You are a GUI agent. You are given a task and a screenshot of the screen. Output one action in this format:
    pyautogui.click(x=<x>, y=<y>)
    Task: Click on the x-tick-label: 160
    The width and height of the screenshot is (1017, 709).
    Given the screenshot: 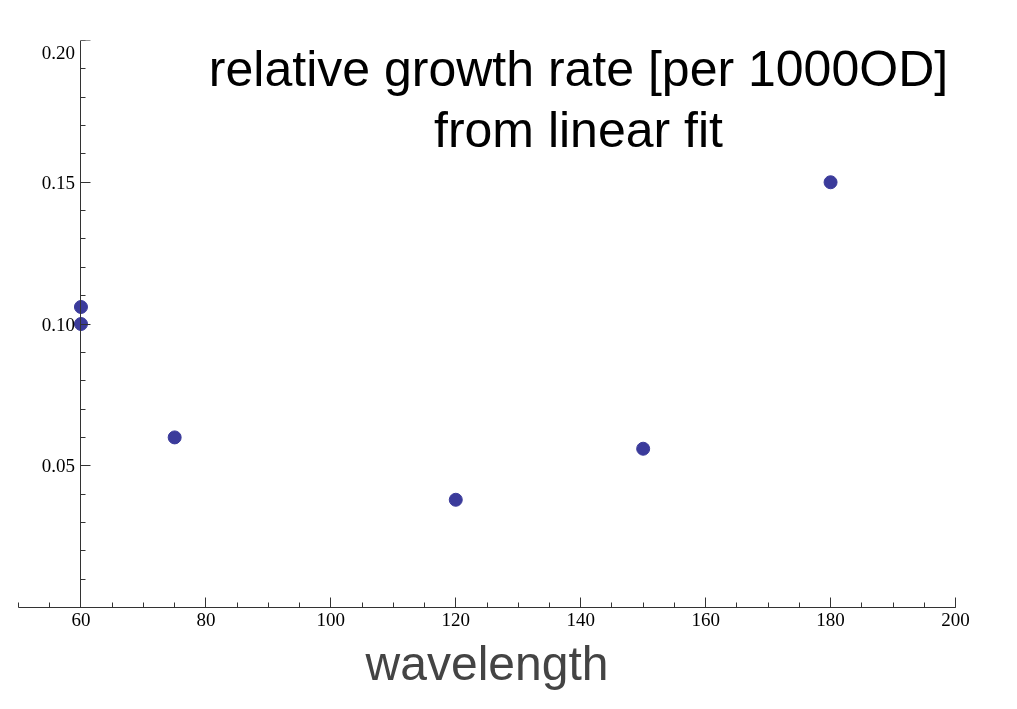 What is the action you would take?
    pyautogui.click(x=705, y=619)
    